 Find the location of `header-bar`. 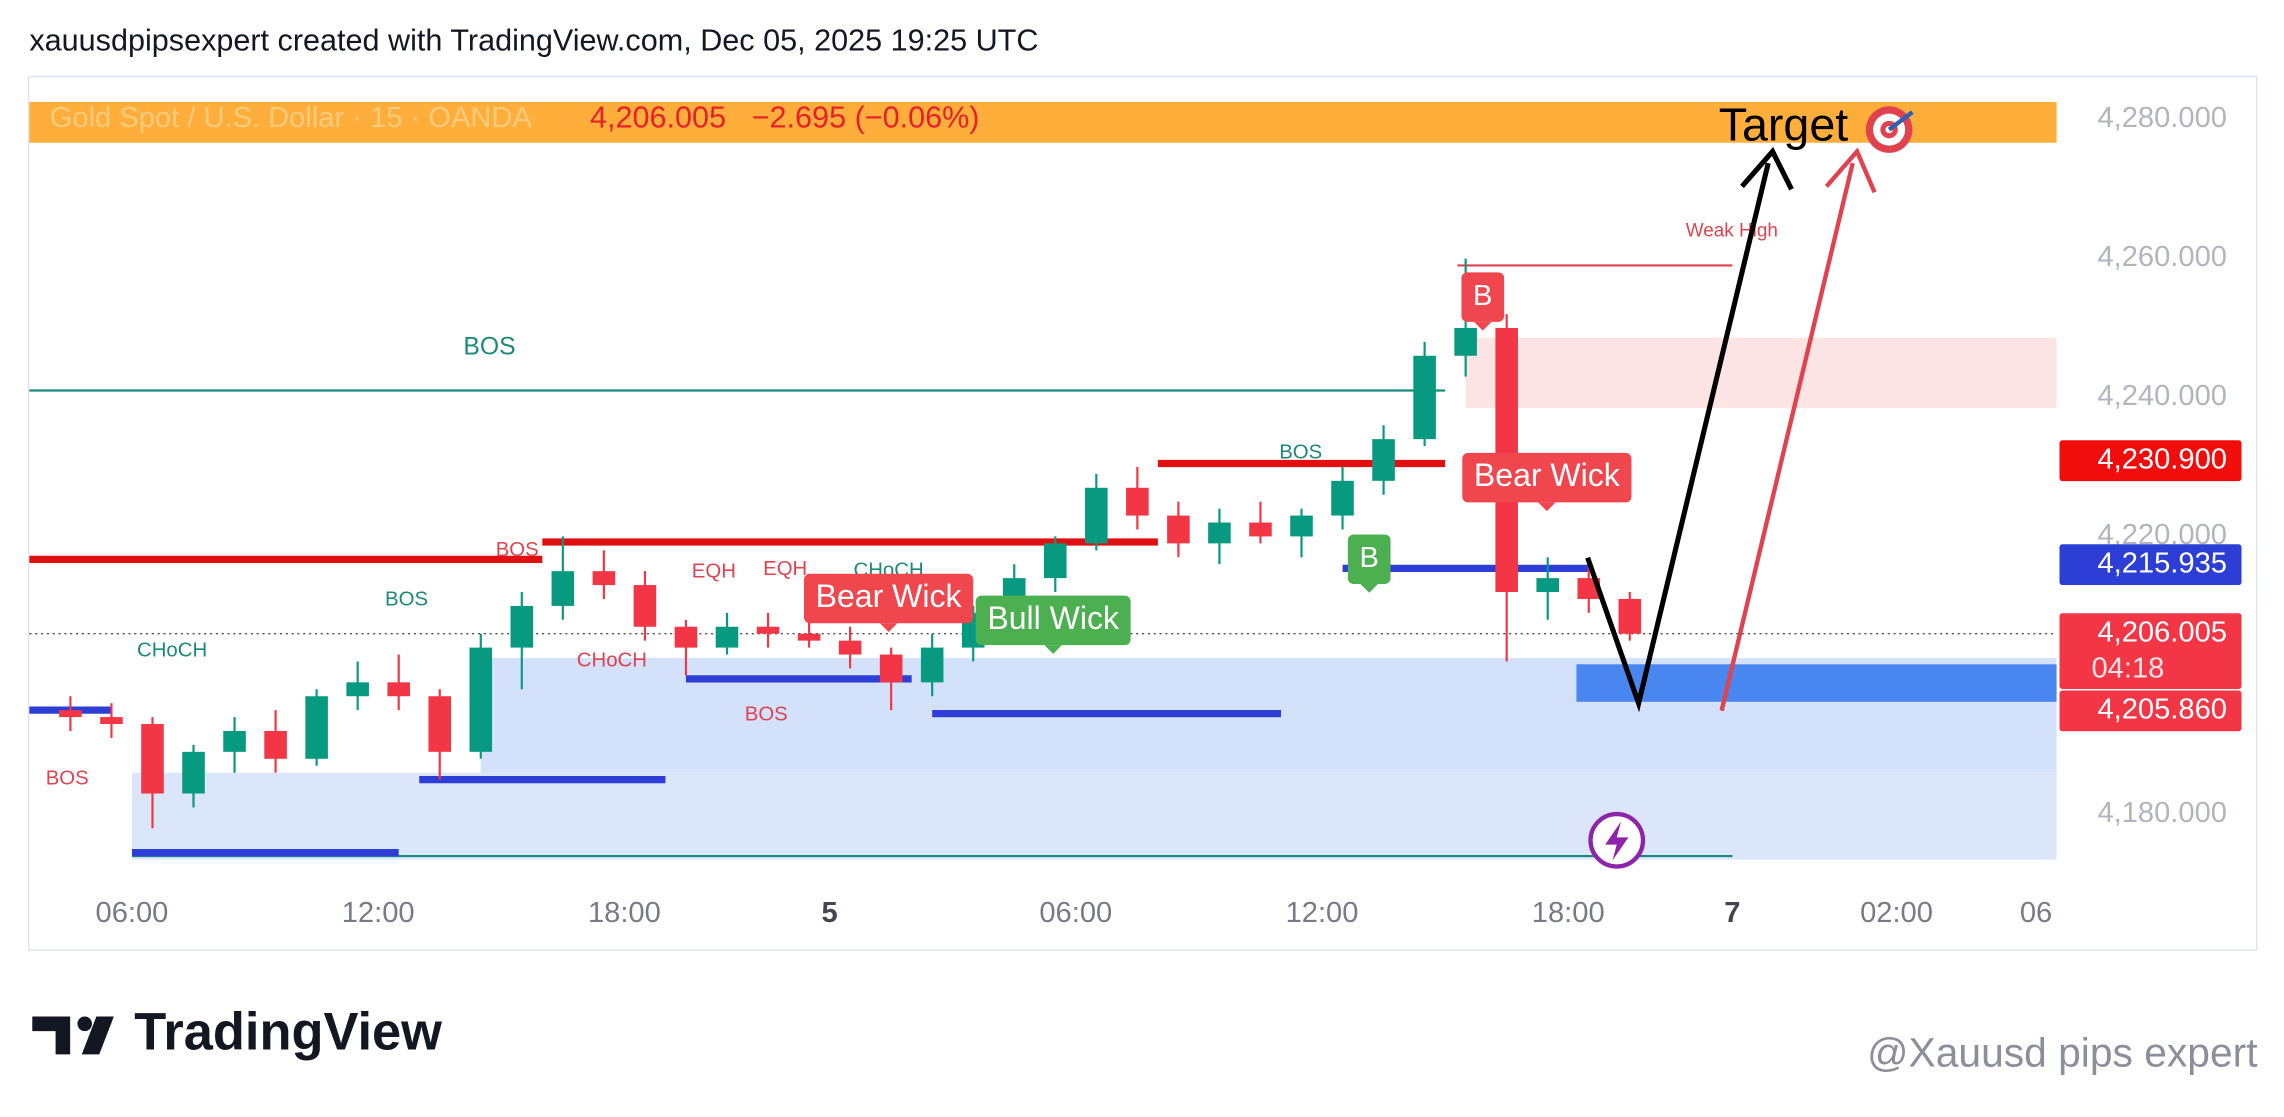

header-bar is located at coordinates (1043, 122).